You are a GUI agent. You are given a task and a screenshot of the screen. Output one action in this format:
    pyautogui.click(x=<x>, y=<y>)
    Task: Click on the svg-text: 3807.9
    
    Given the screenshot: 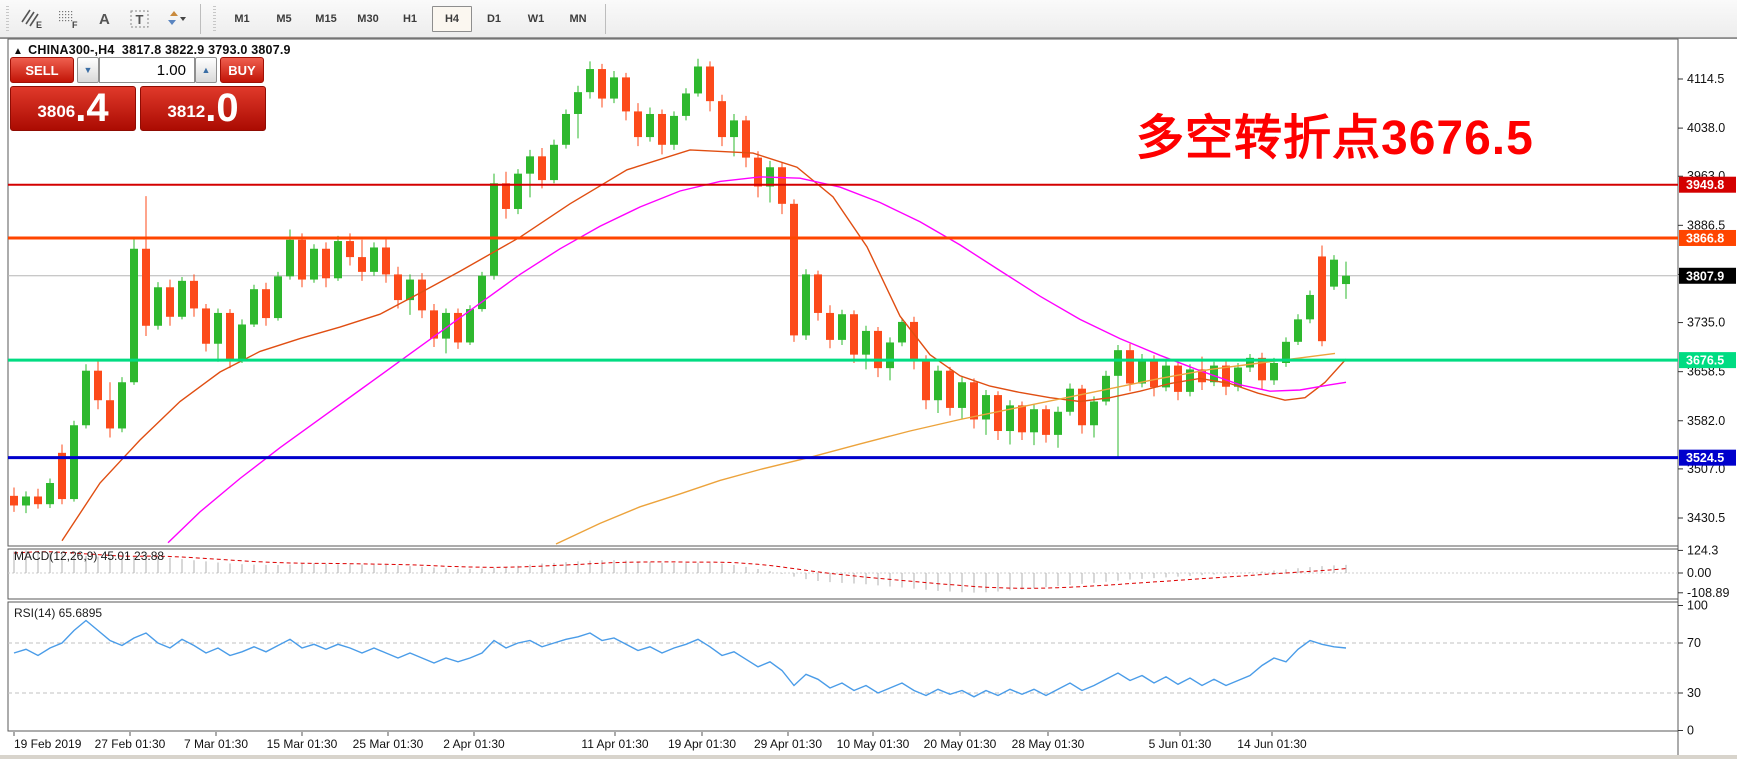 What is the action you would take?
    pyautogui.click(x=1705, y=276)
    